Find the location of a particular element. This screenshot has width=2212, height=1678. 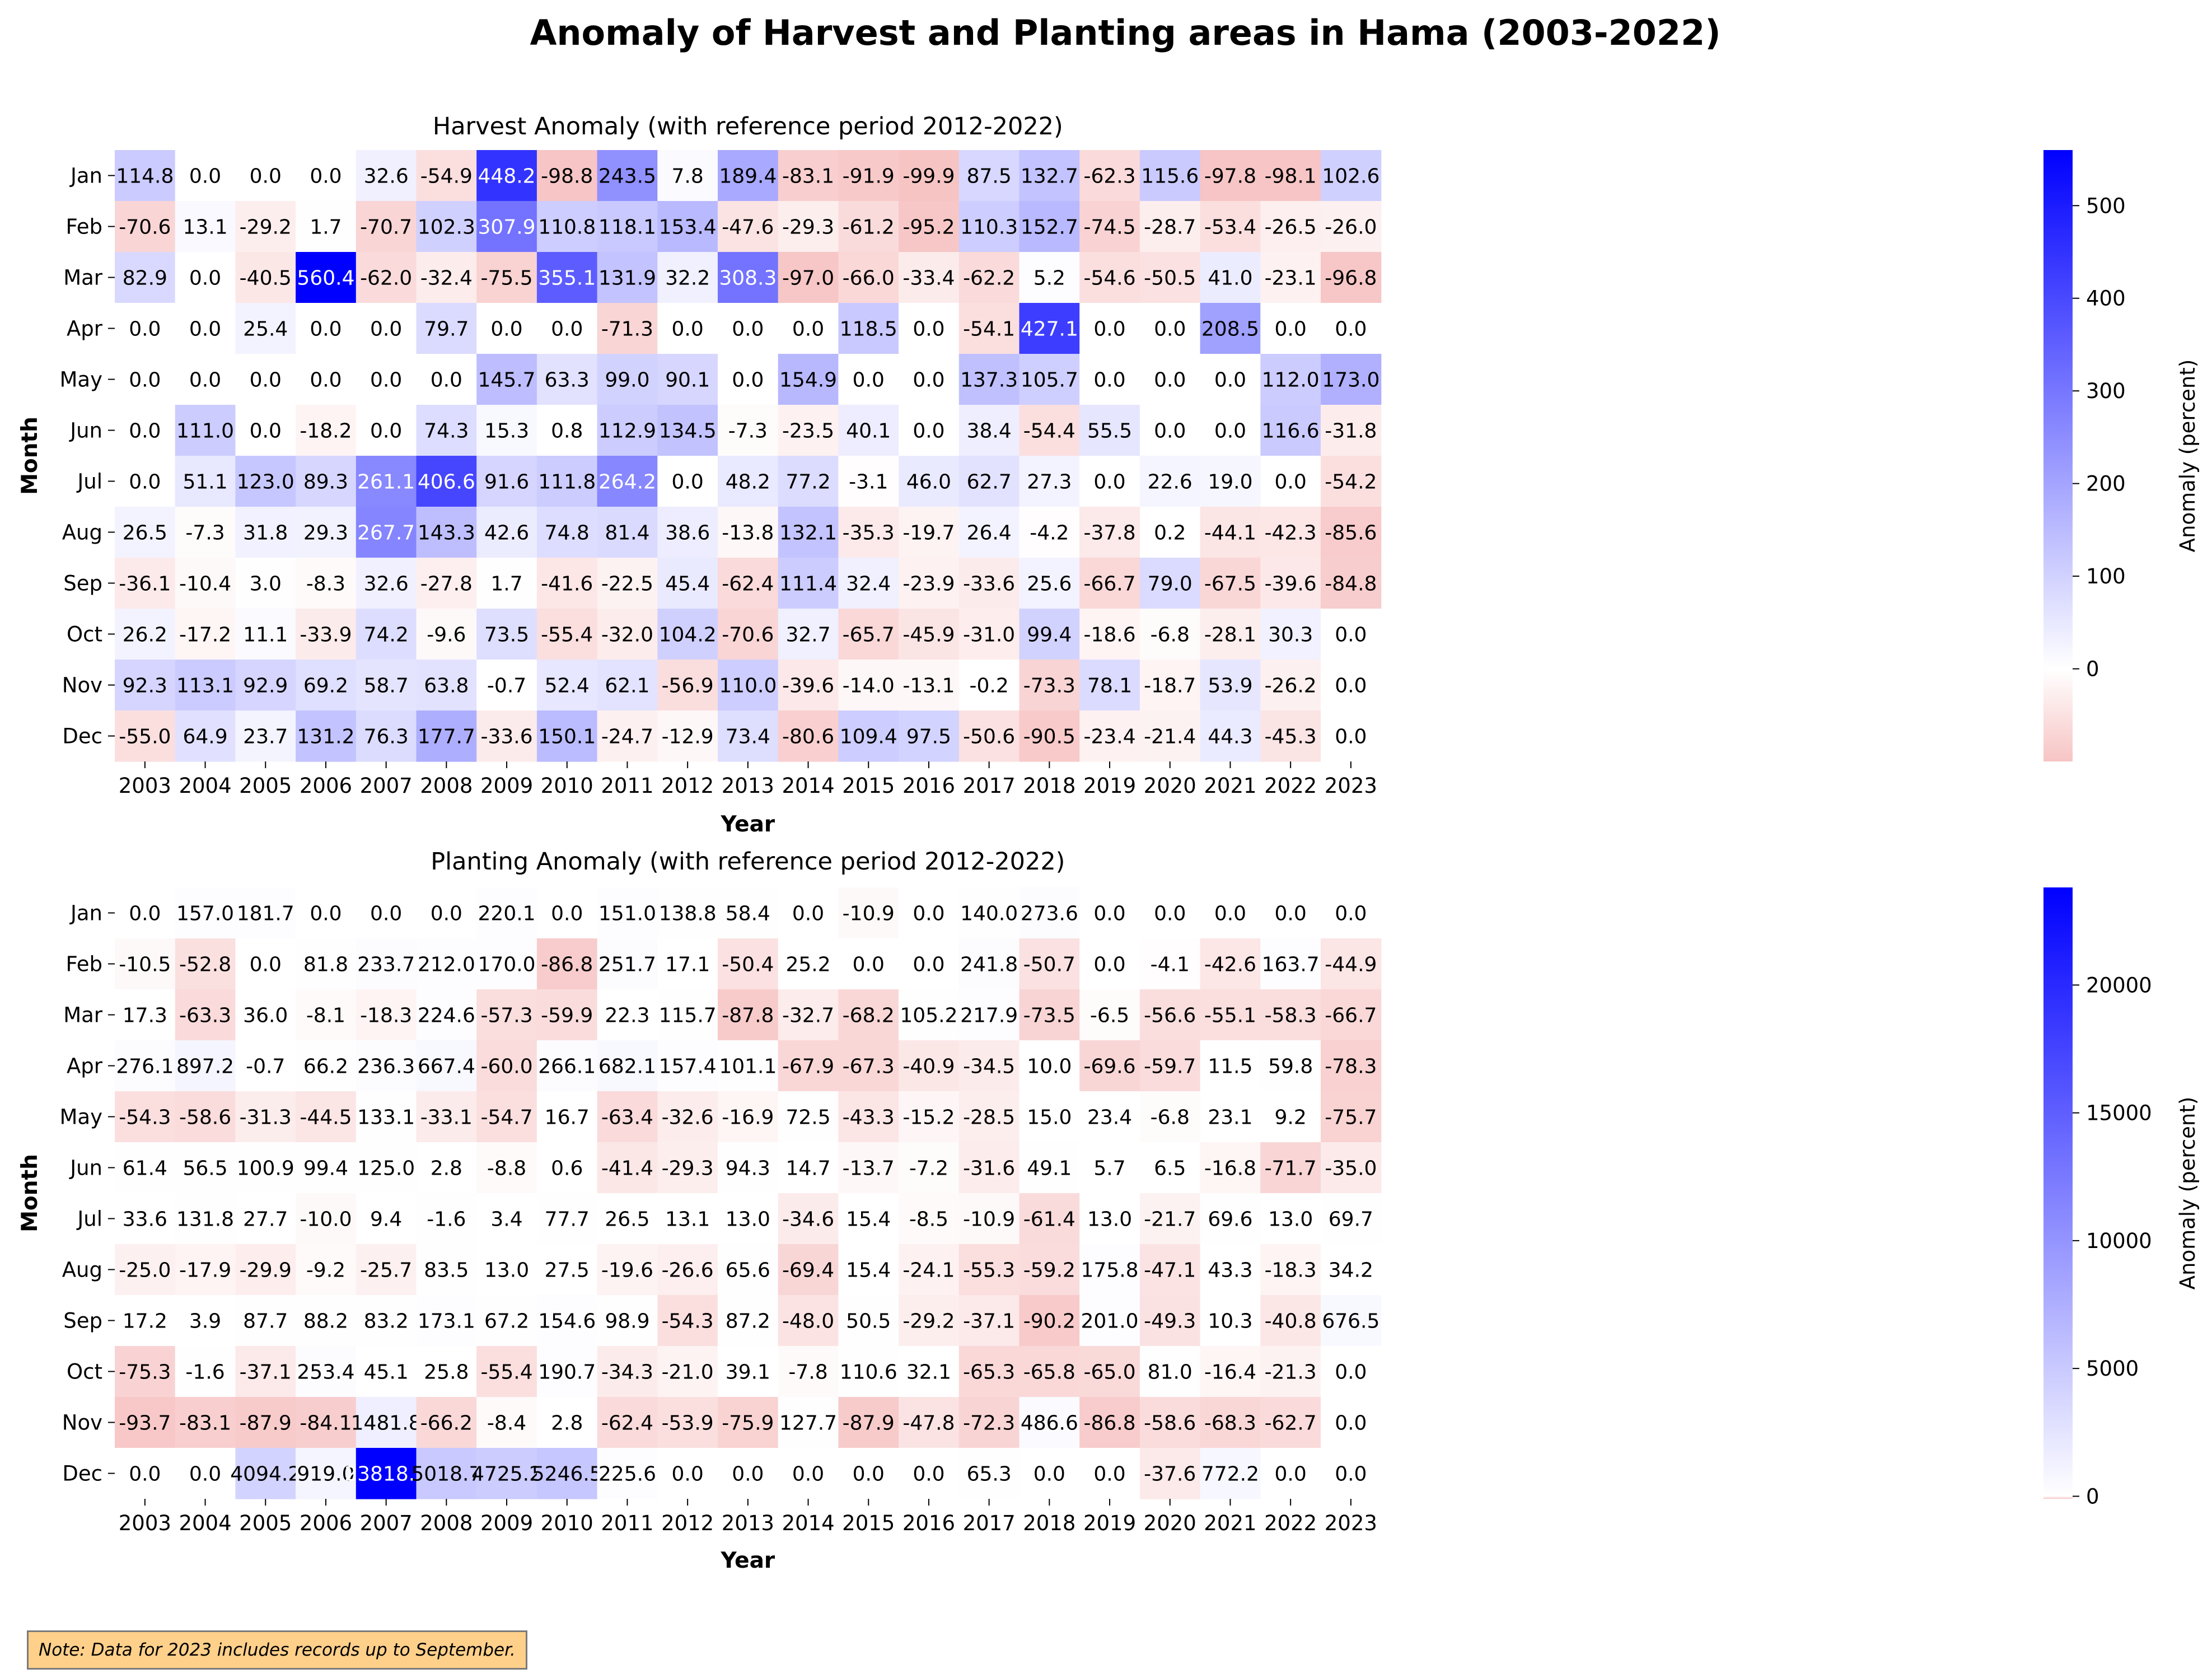

panel2-cell-label: 13.1 is located at coordinates (688, 1220).